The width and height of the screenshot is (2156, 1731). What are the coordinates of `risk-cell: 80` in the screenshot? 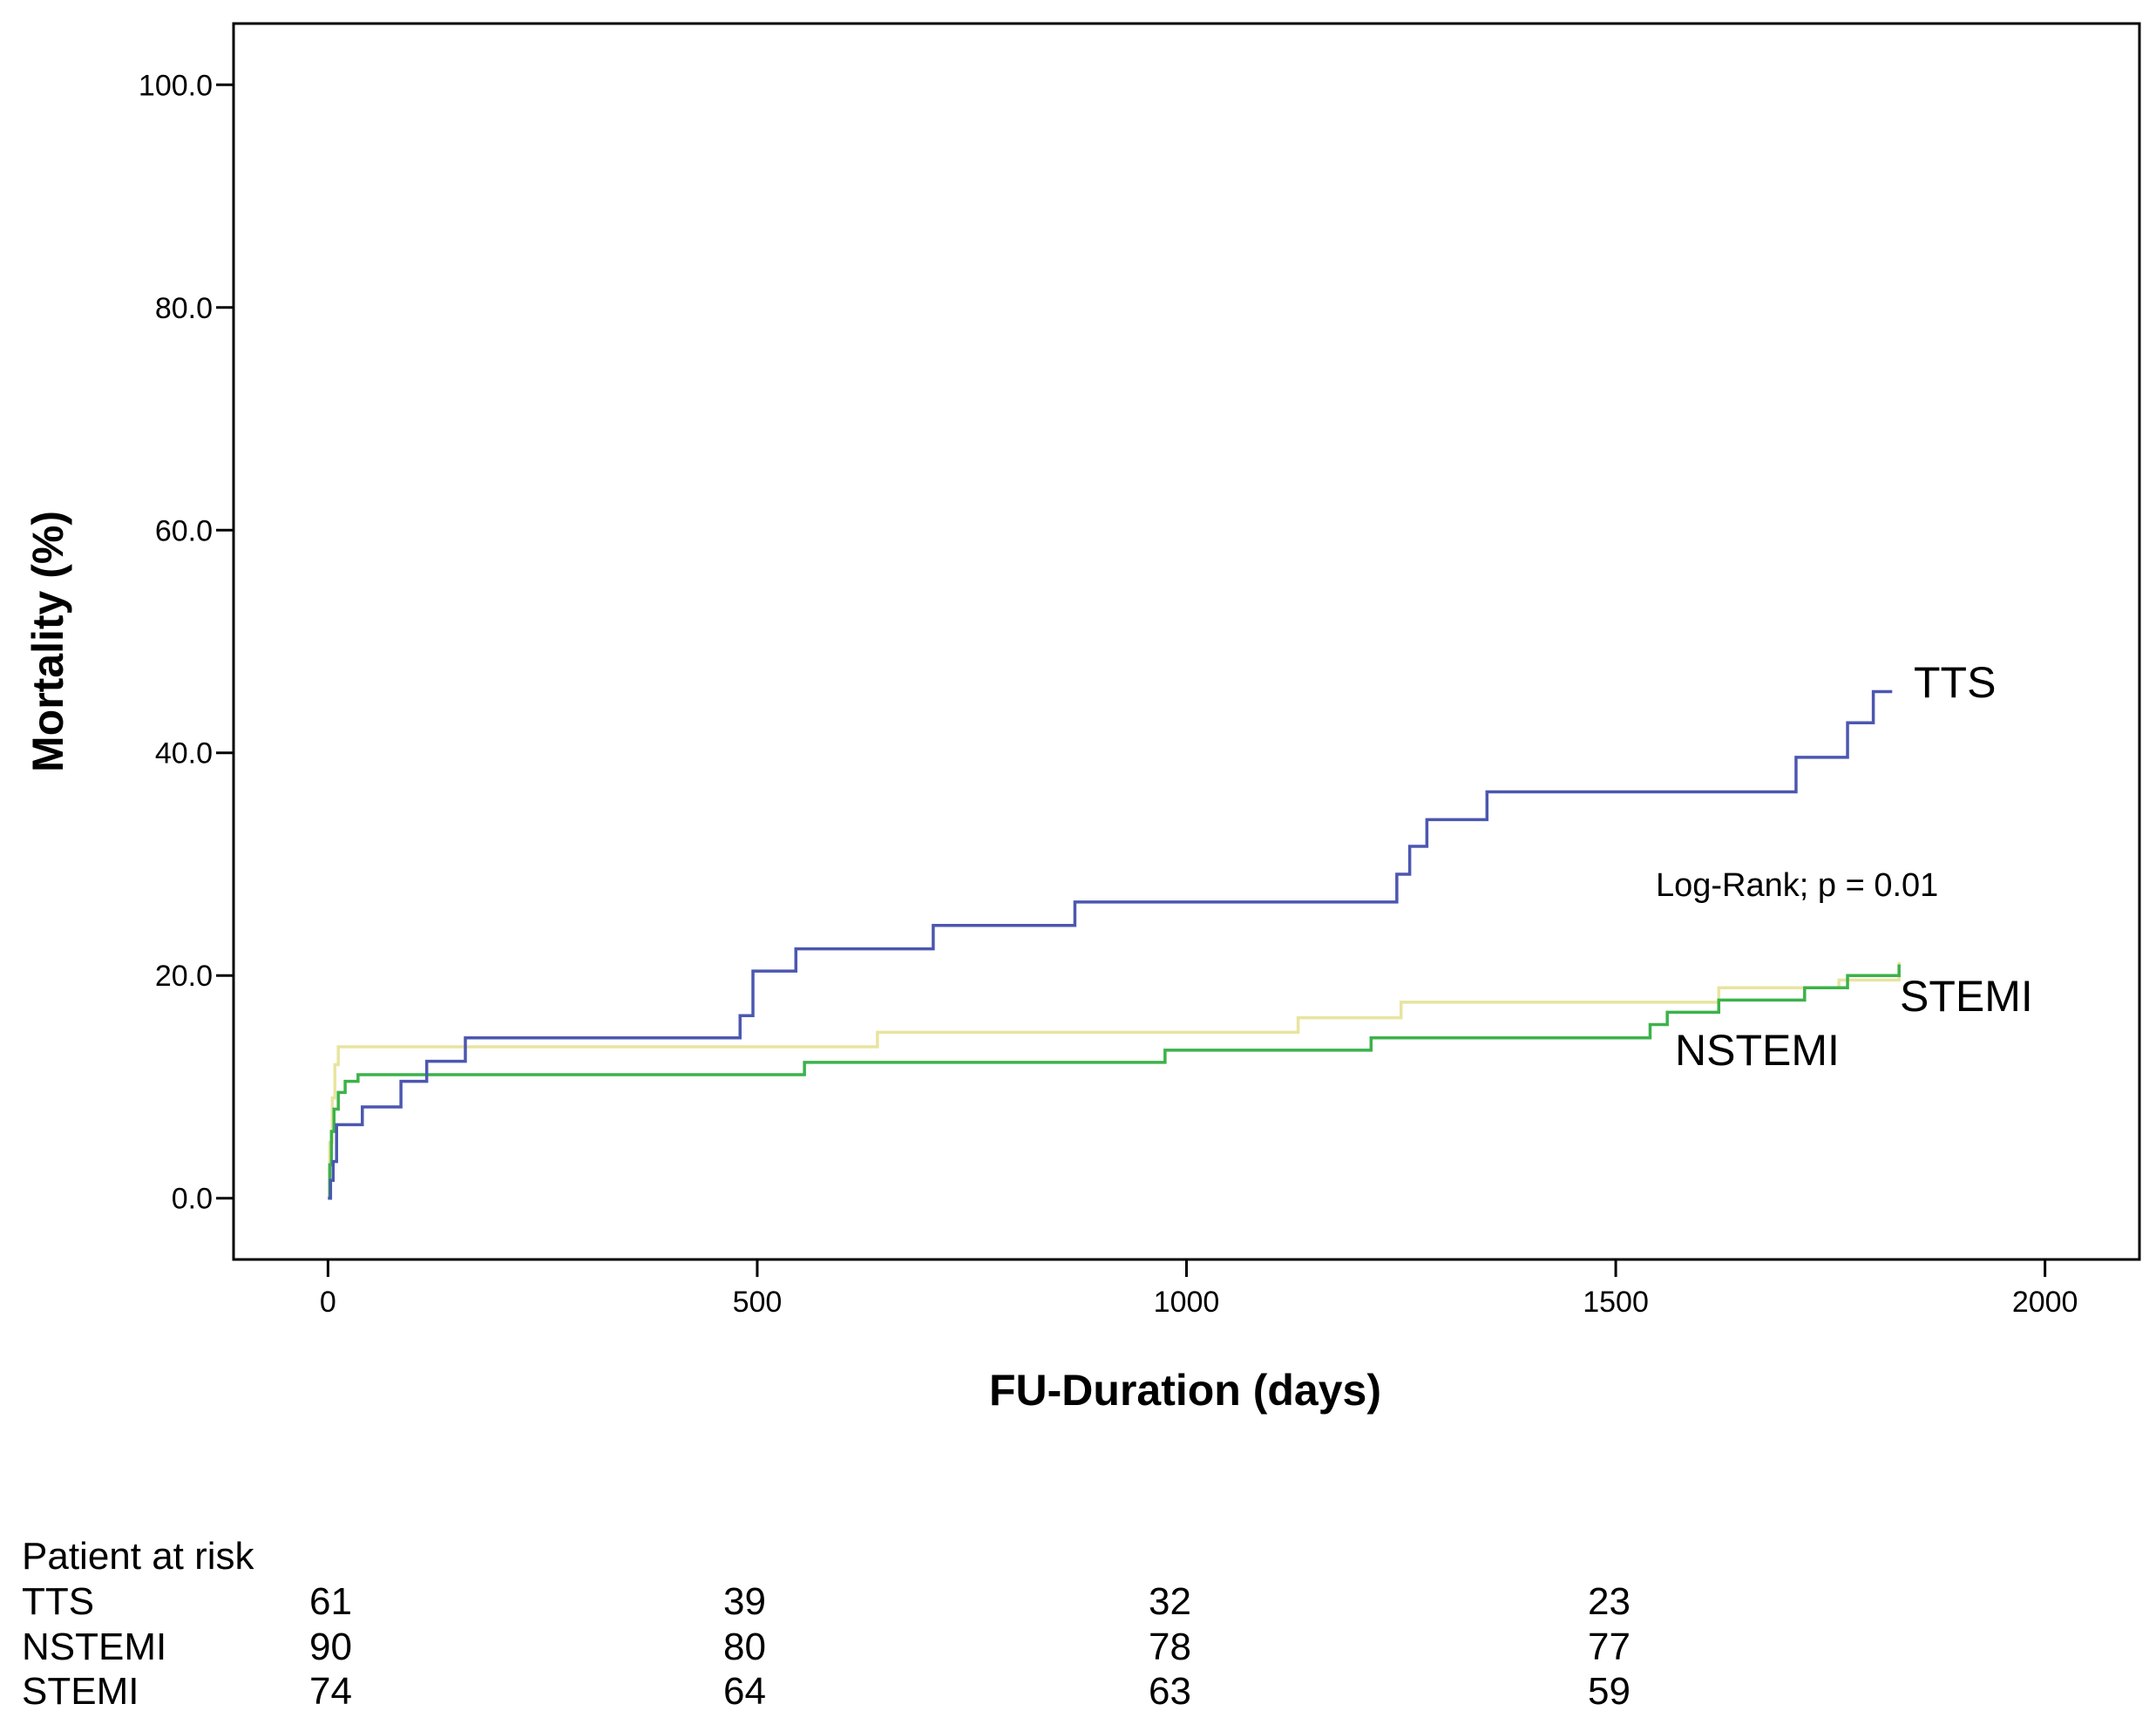 It's located at (744, 1647).